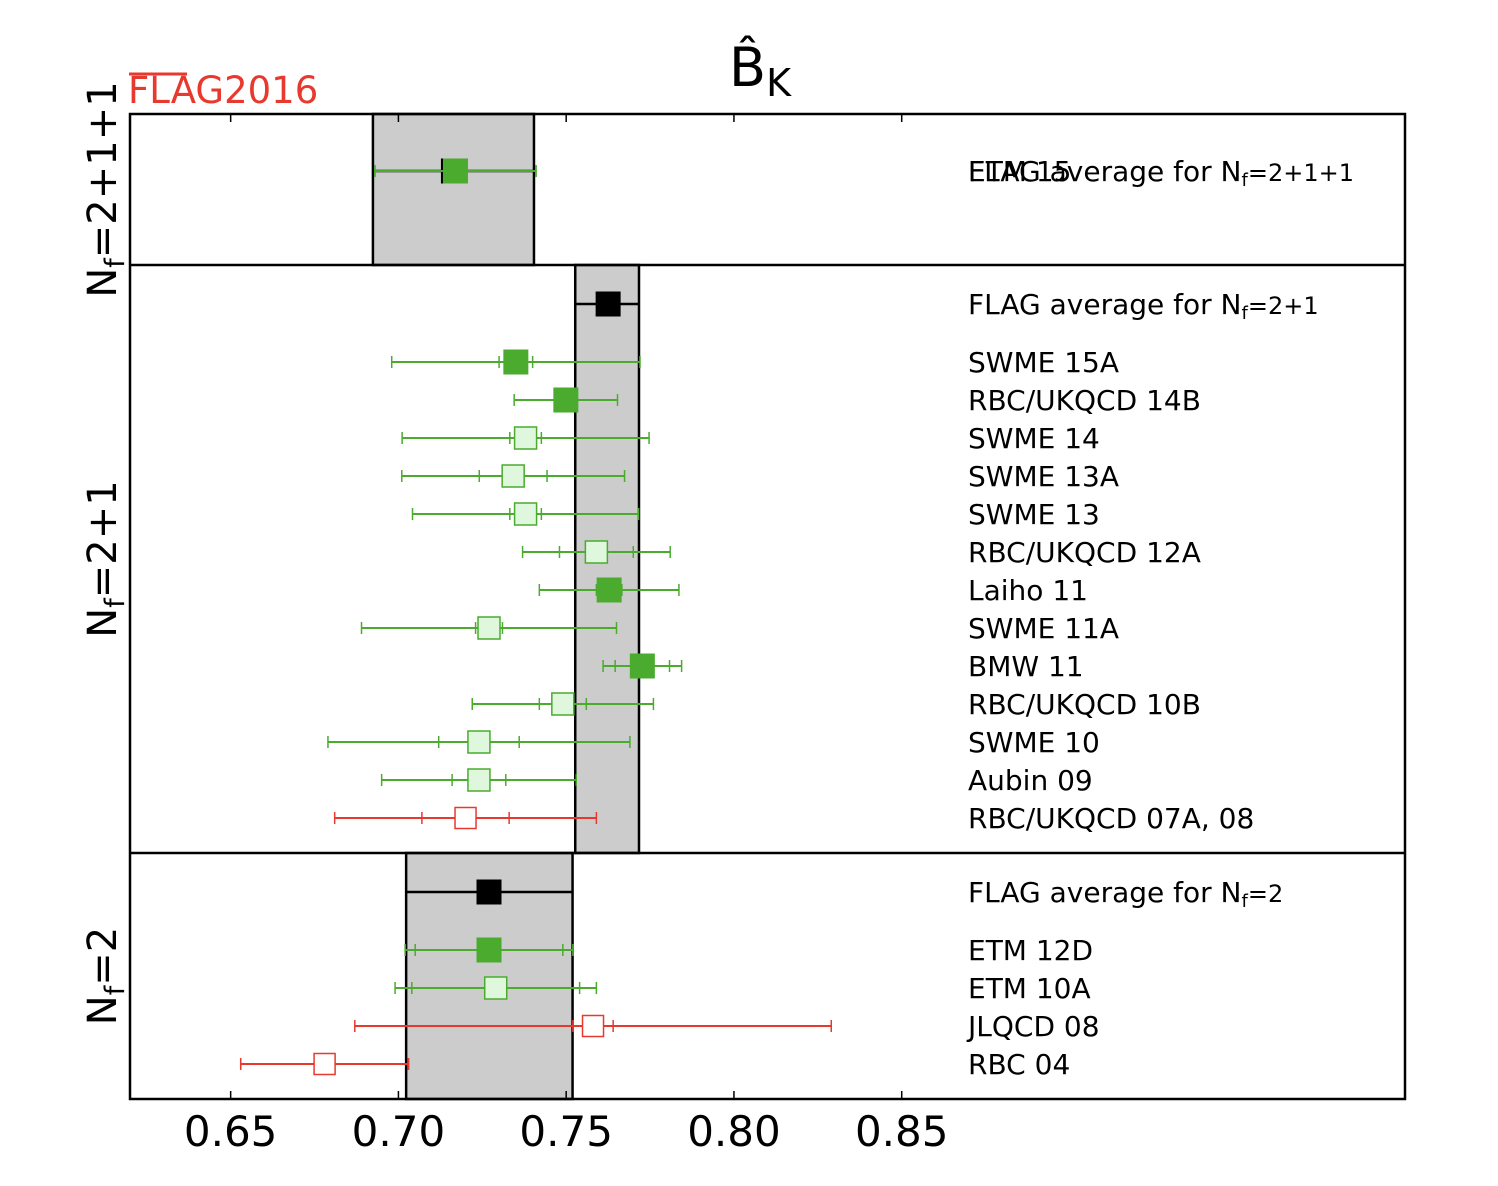 This screenshot has width=1498, height=1186. I want to click on x-tick-label: 0.80, so click(734, 1131).